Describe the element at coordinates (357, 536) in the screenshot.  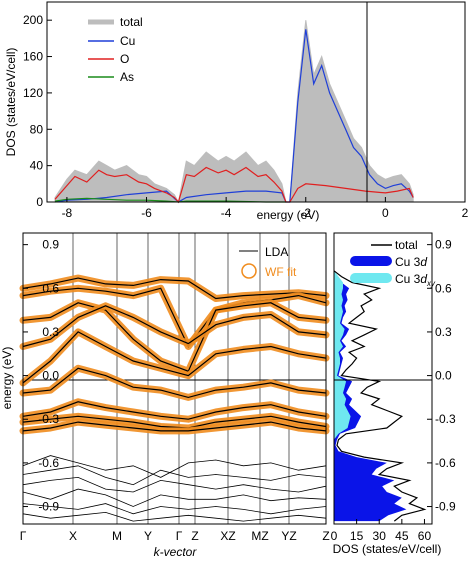
I see `pdos-x-tick-label: 15` at that location.